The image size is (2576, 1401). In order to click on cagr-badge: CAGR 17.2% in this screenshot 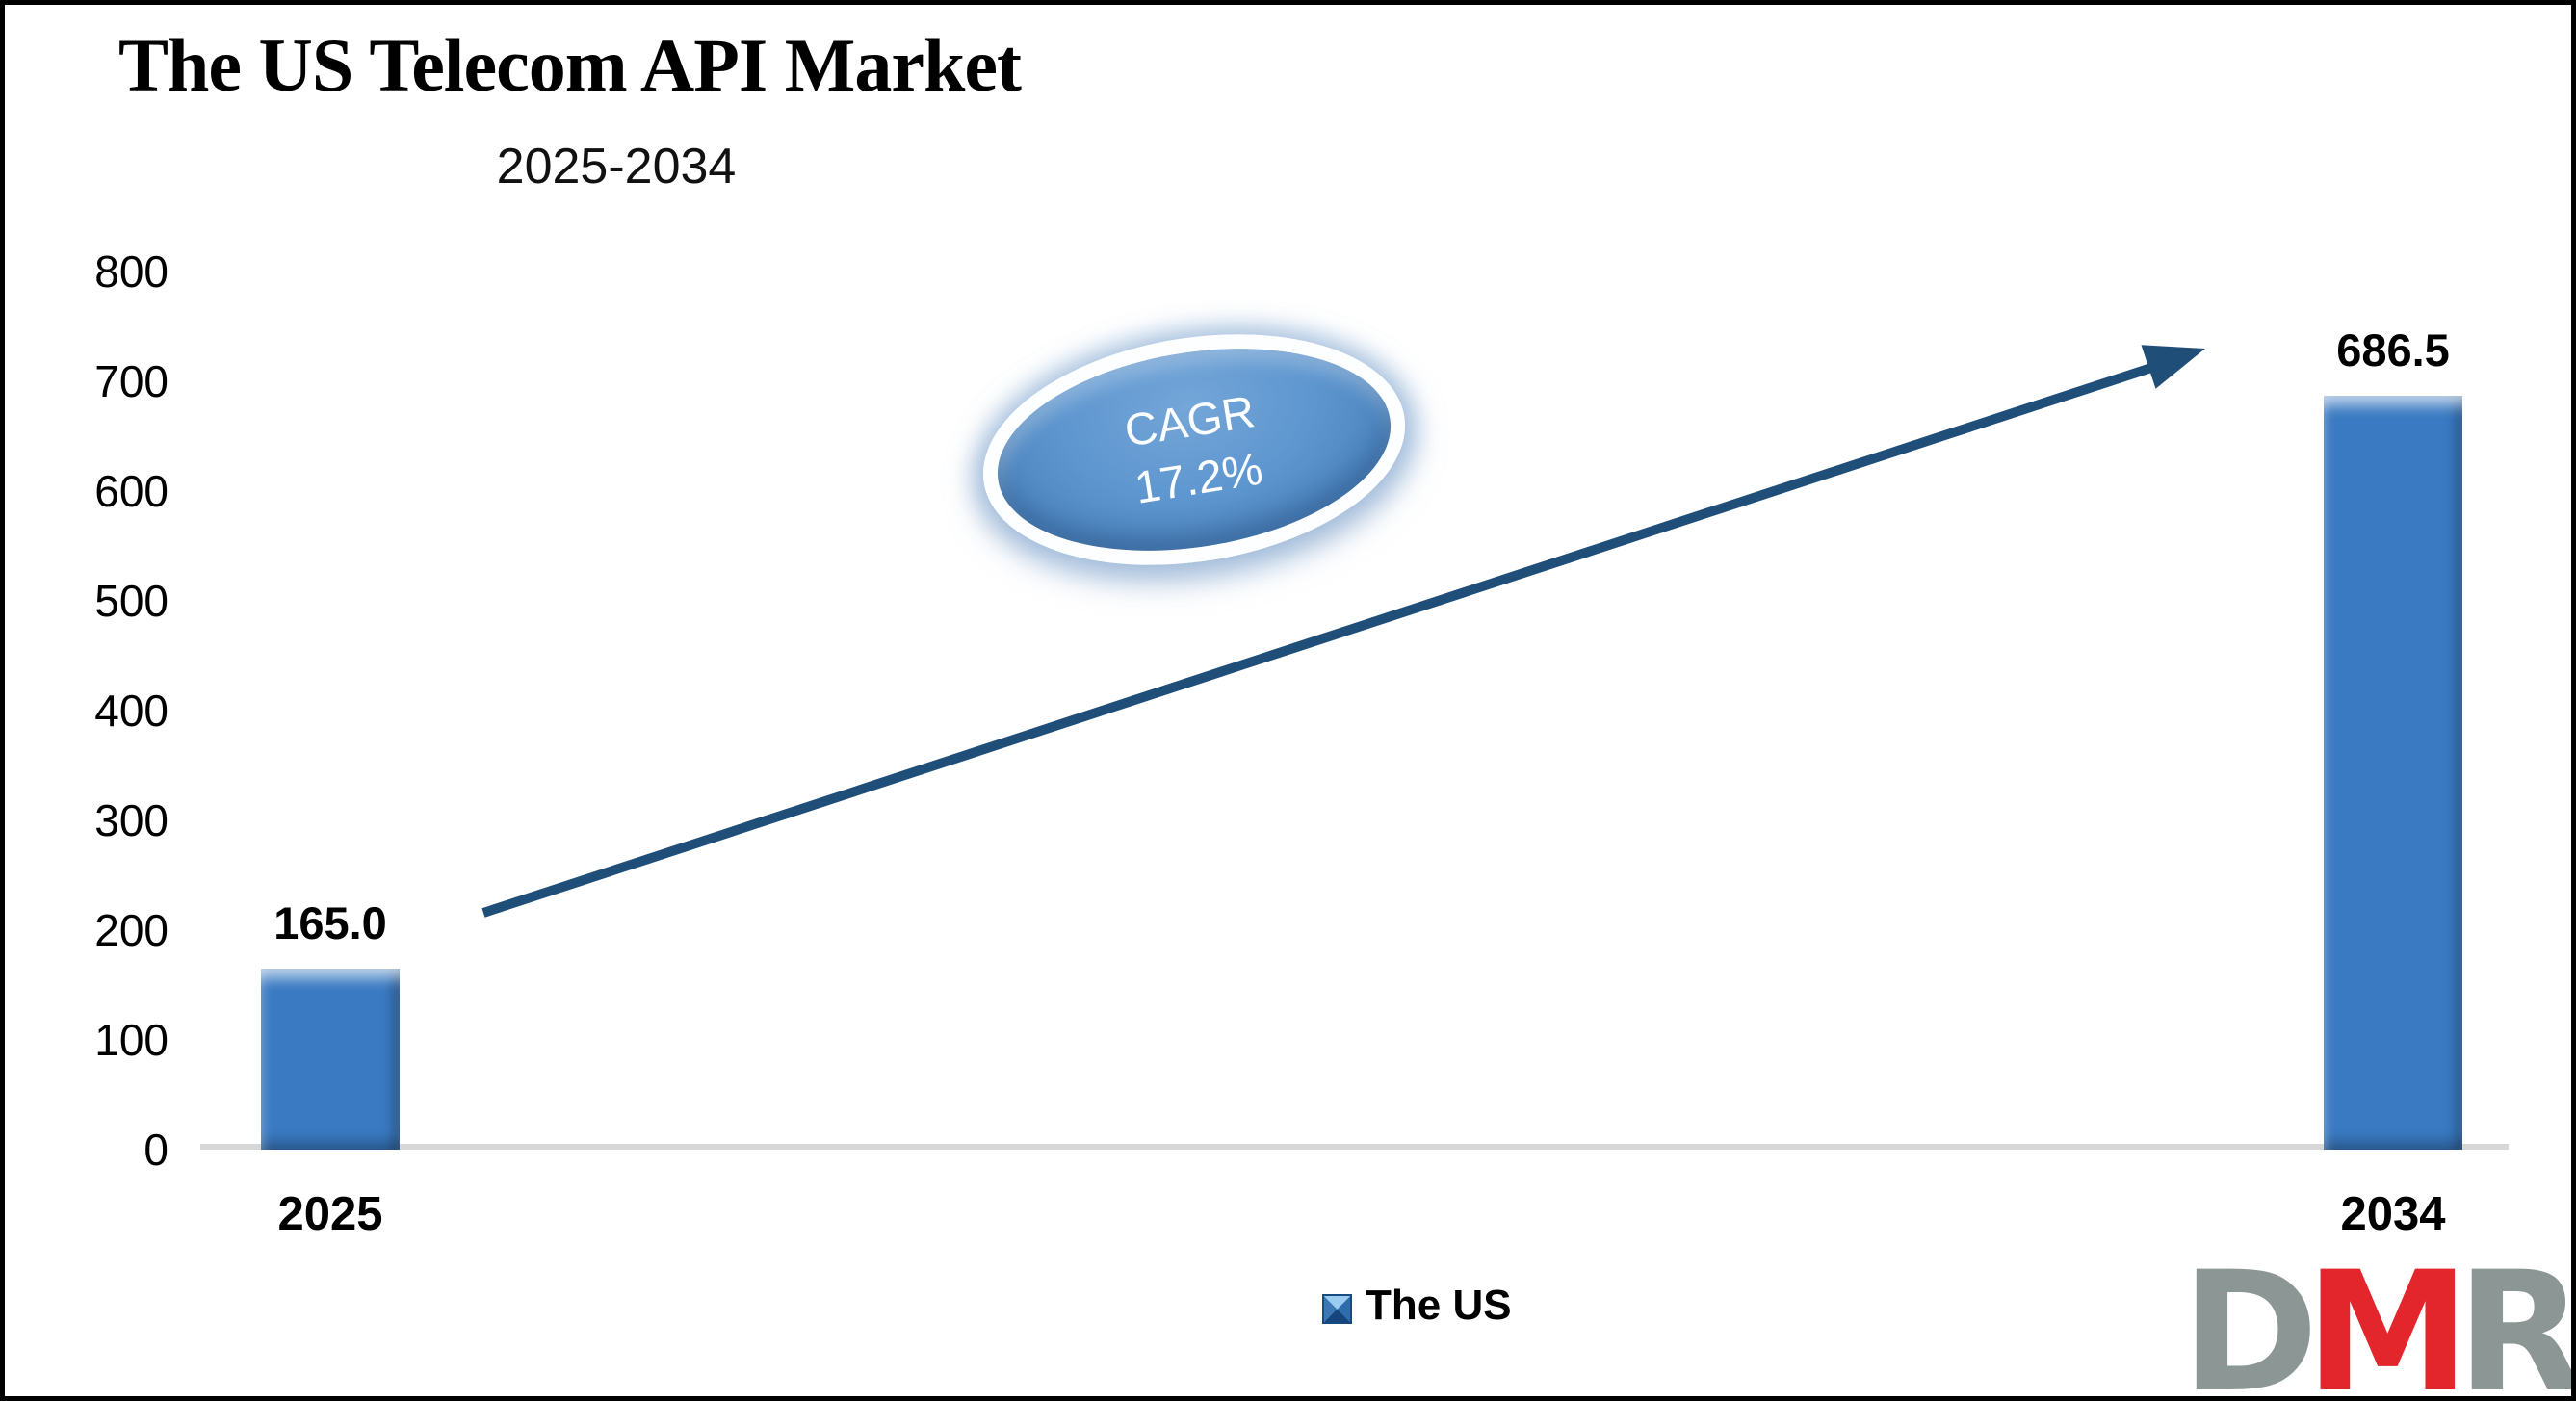, I will do `click(1194, 450)`.